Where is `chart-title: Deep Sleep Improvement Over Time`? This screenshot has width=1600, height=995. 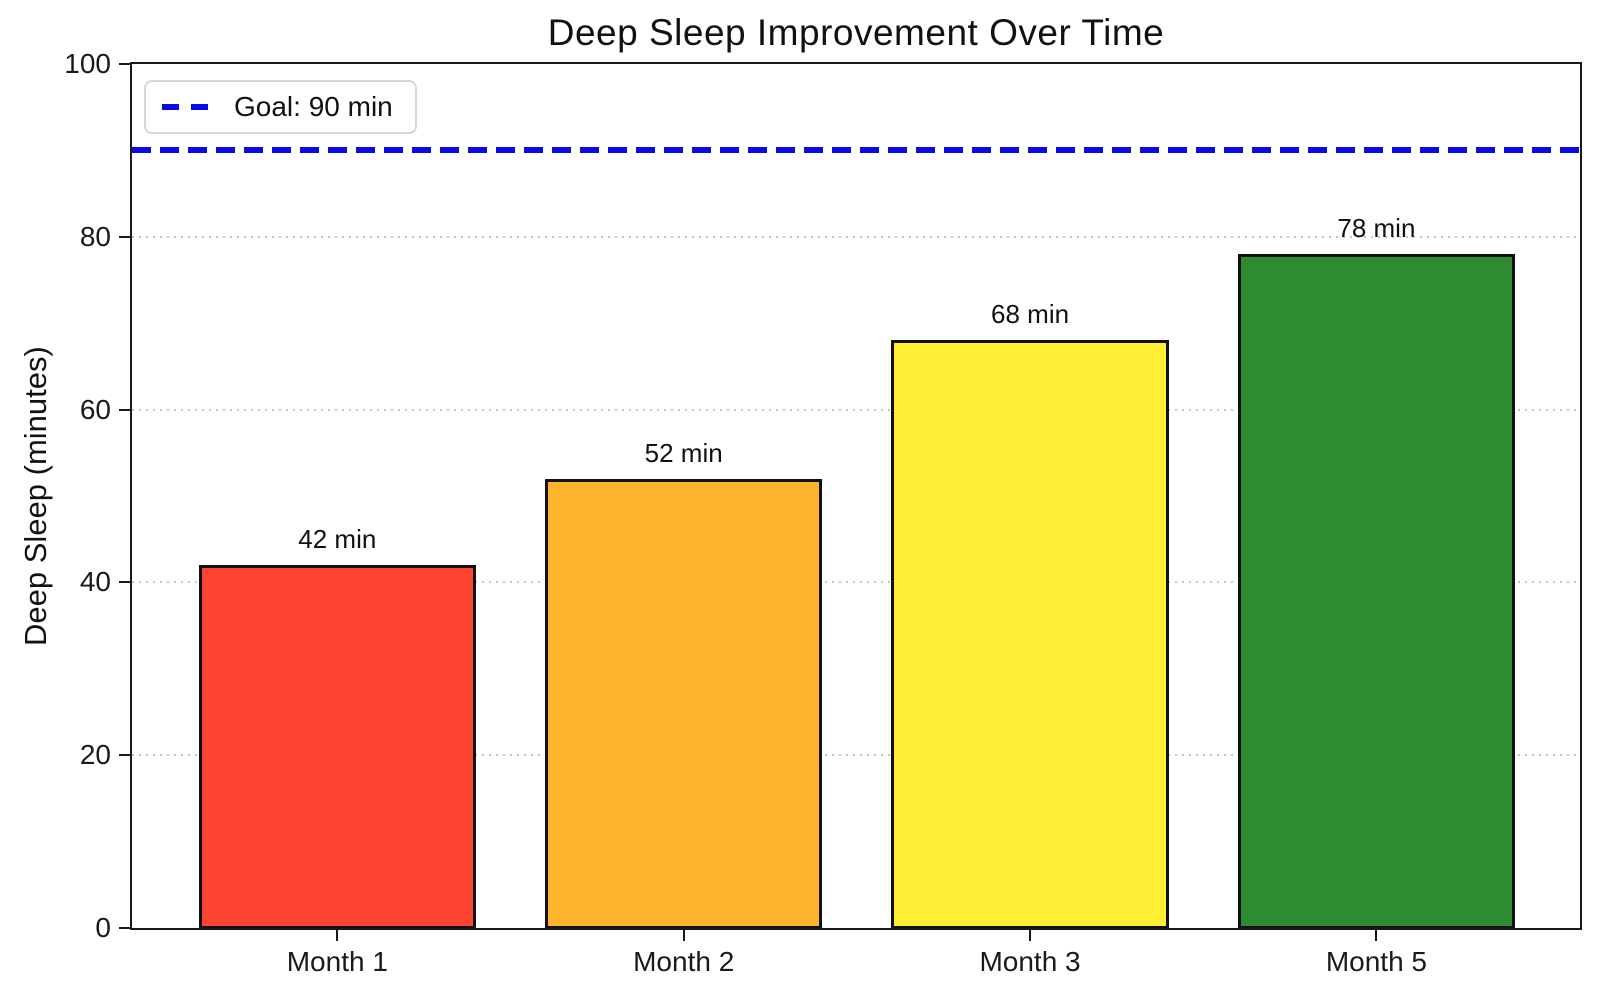
chart-title: Deep Sleep Improvement Over Time is located at coordinates (856, 32).